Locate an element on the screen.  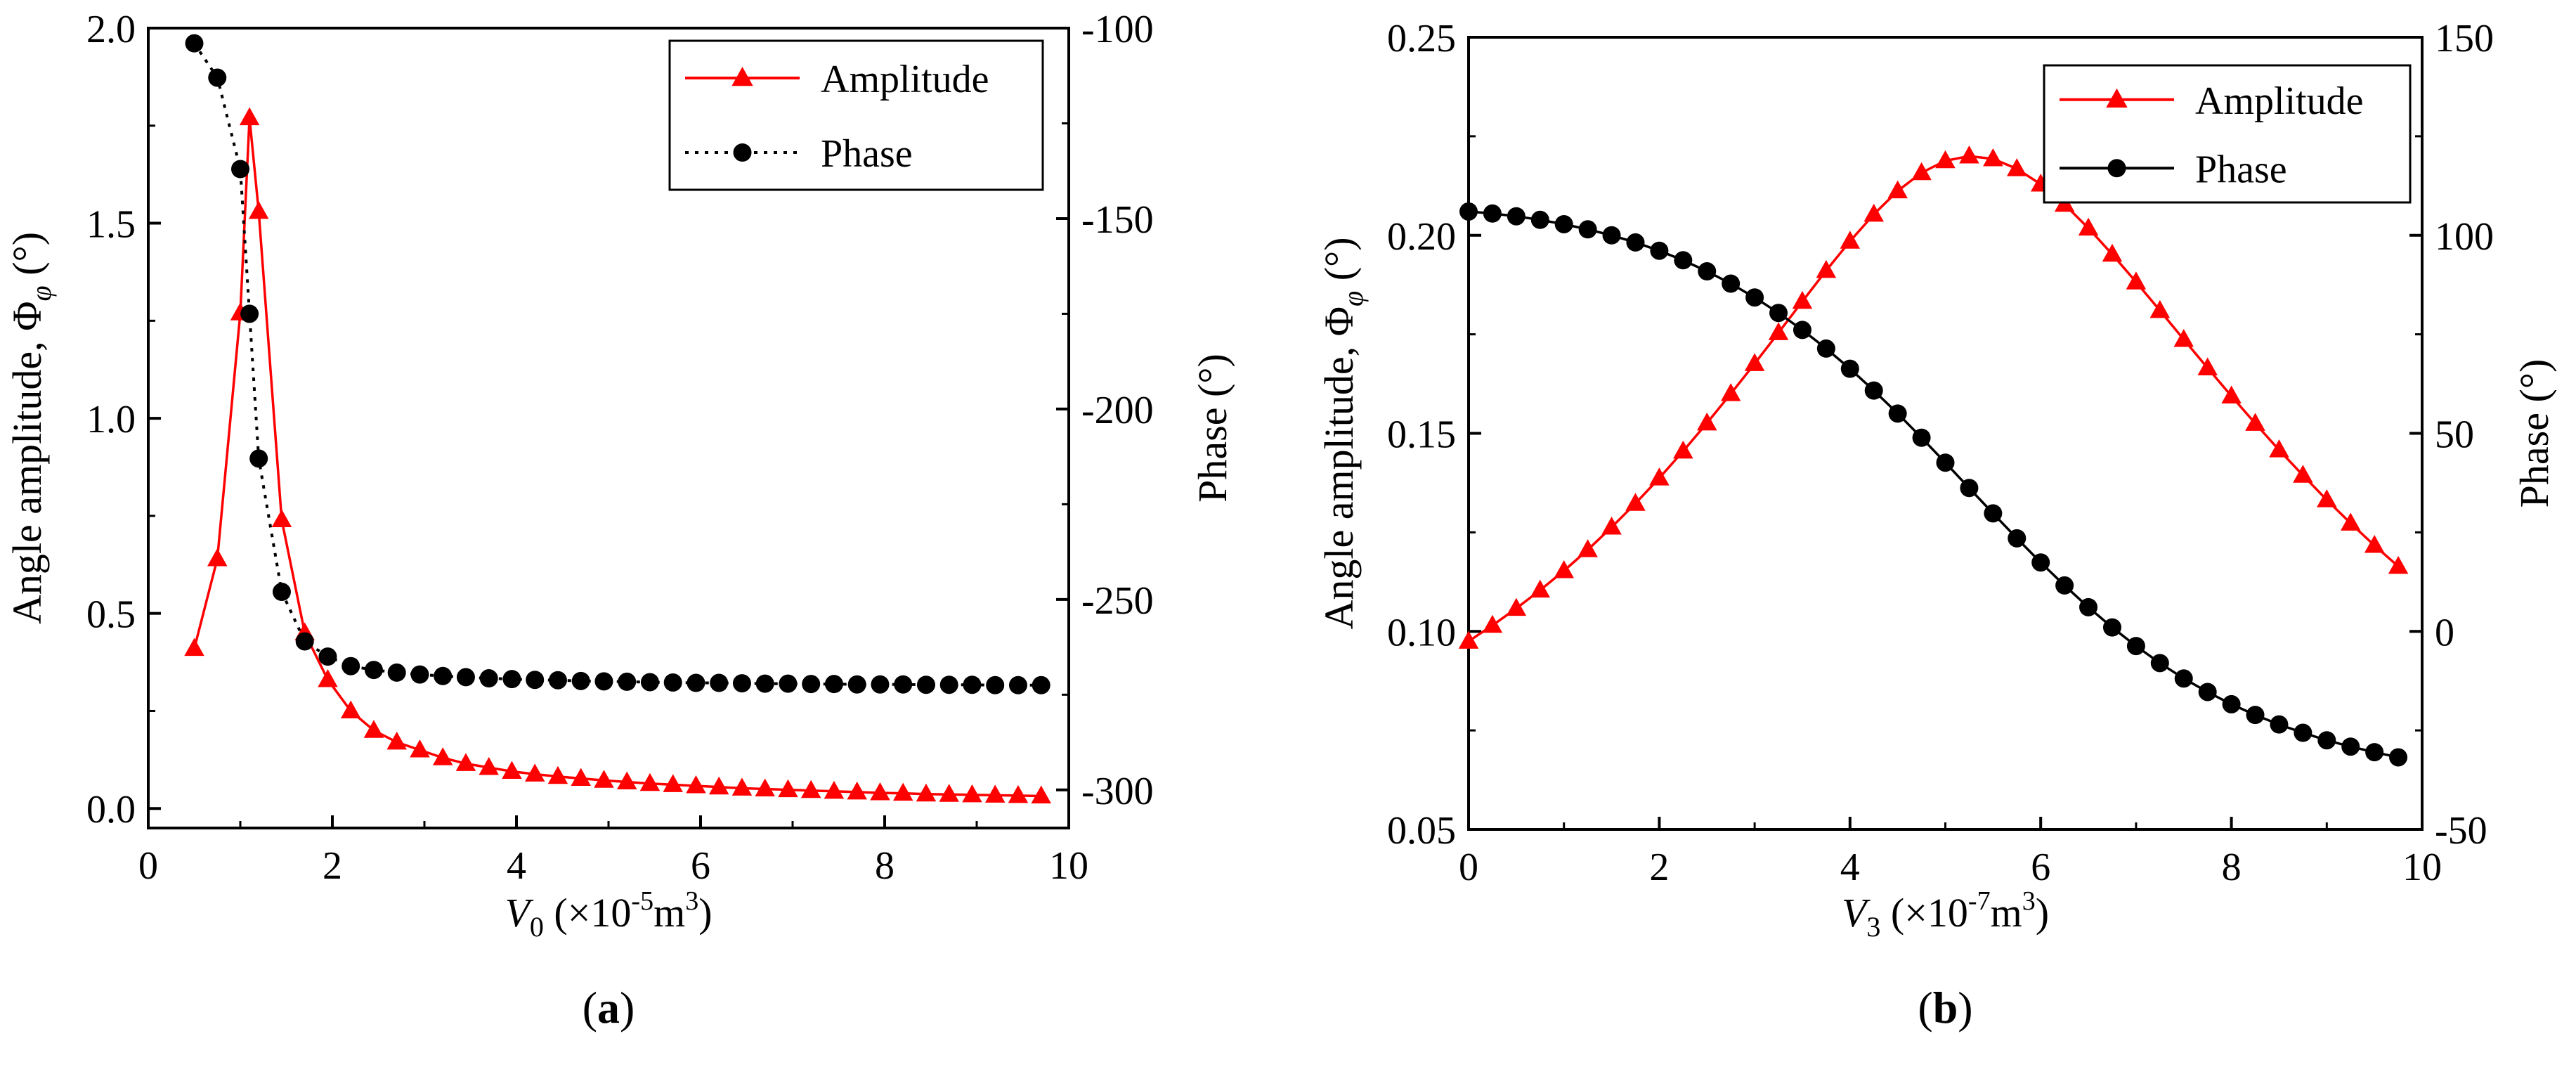
x-tick-label: 8 is located at coordinates (2232, 867).